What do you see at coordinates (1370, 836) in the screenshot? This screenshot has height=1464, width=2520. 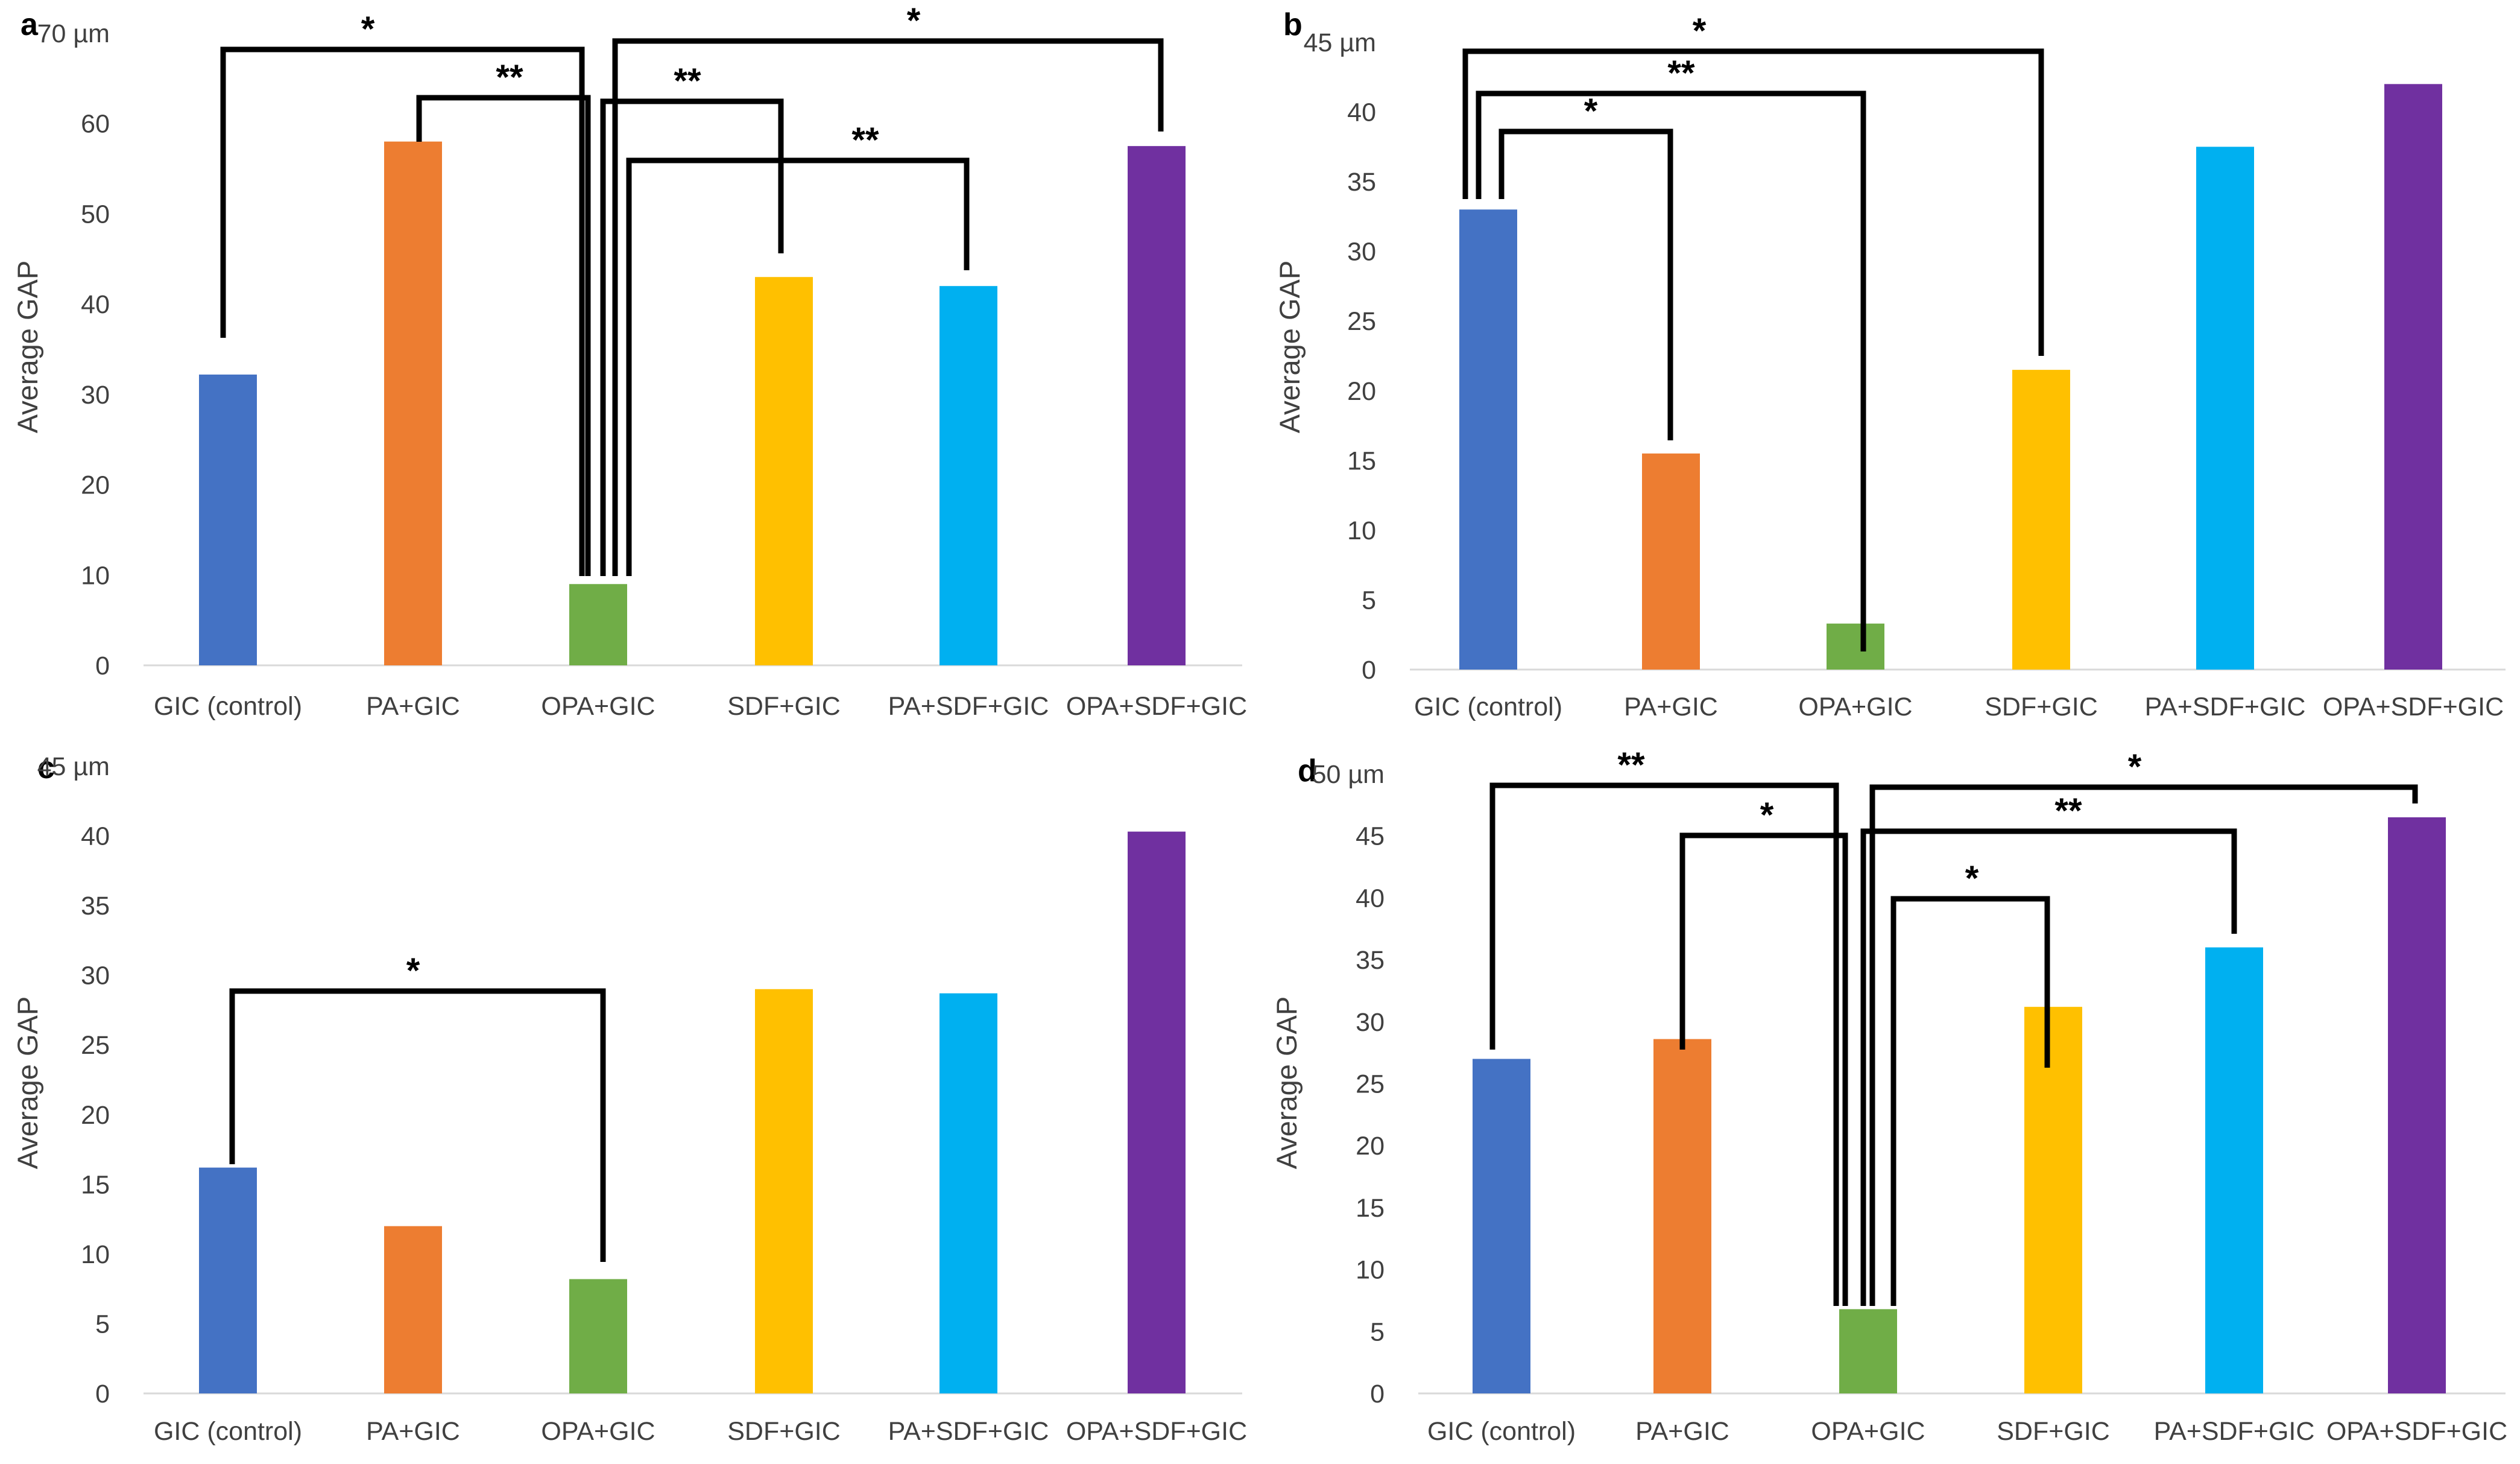 I see `y-tick-label: 45` at bounding box center [1370, 836].